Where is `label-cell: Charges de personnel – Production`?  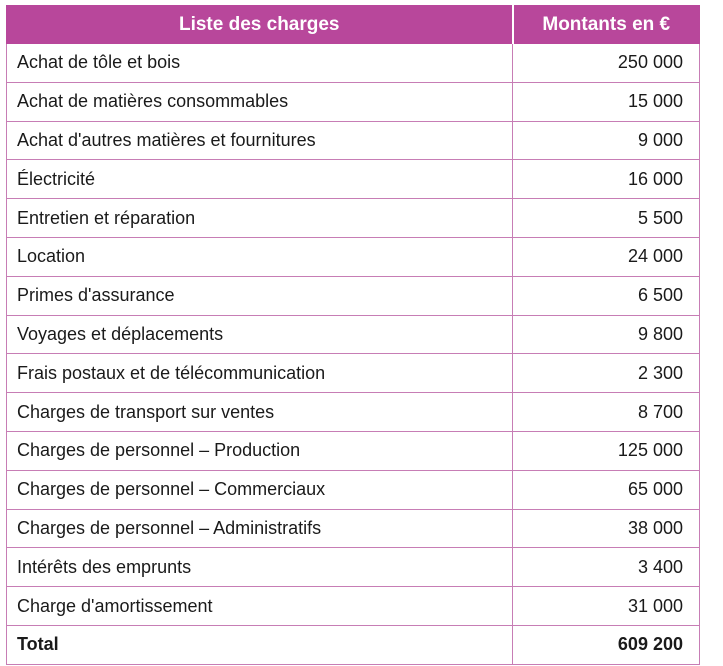
label-cell: Charges de personnel – Production is located at coordinates (259, 450).